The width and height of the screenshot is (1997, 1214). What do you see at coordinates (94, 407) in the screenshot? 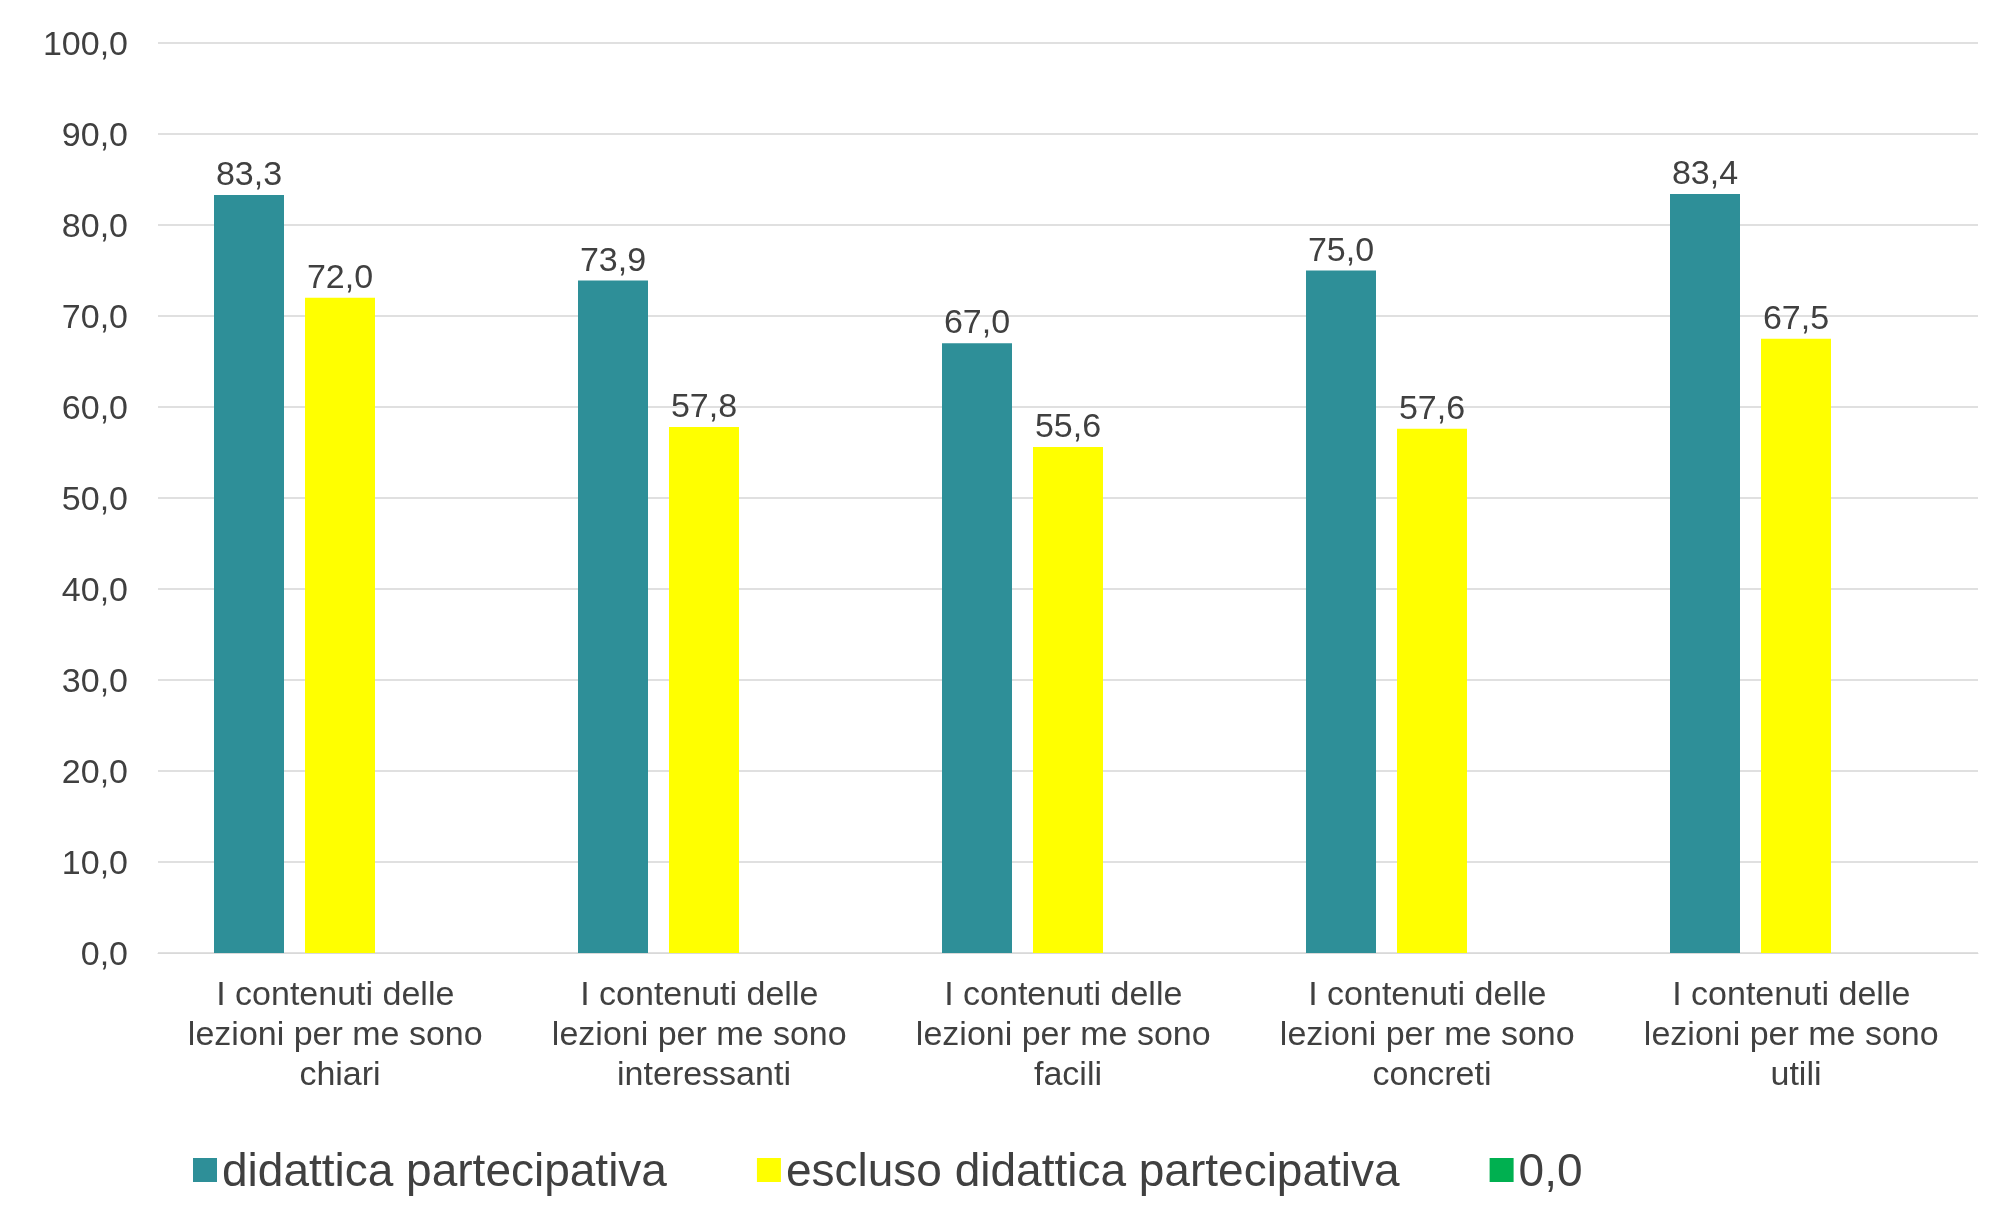
I see `y-tick-label: 60,0` at bounding box center [94, 407].